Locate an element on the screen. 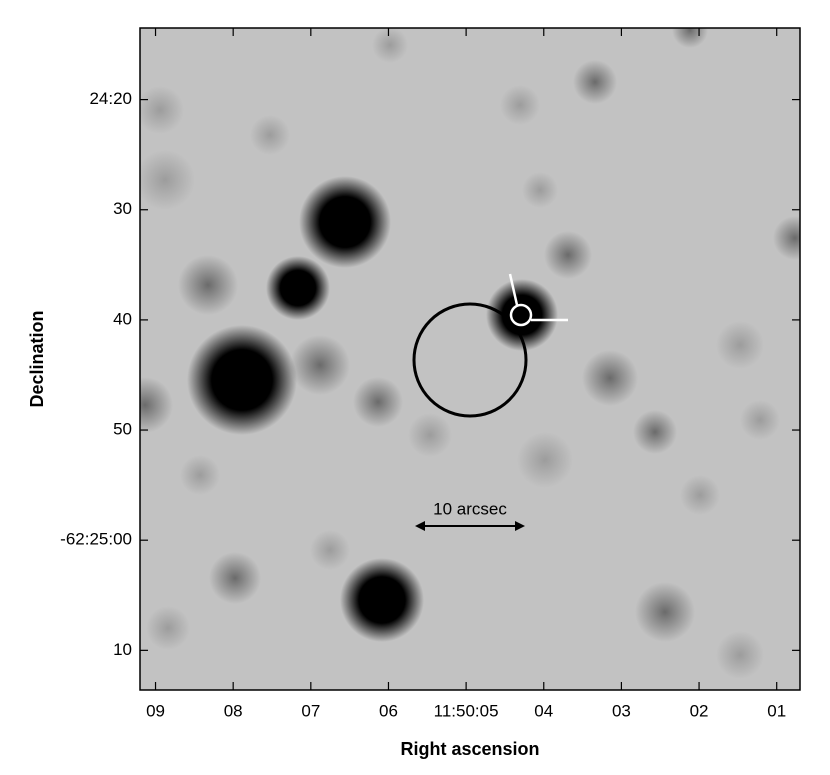 The image size is (830, 775). x-axis-title: Right ascension is located at coordinates (469, 749).